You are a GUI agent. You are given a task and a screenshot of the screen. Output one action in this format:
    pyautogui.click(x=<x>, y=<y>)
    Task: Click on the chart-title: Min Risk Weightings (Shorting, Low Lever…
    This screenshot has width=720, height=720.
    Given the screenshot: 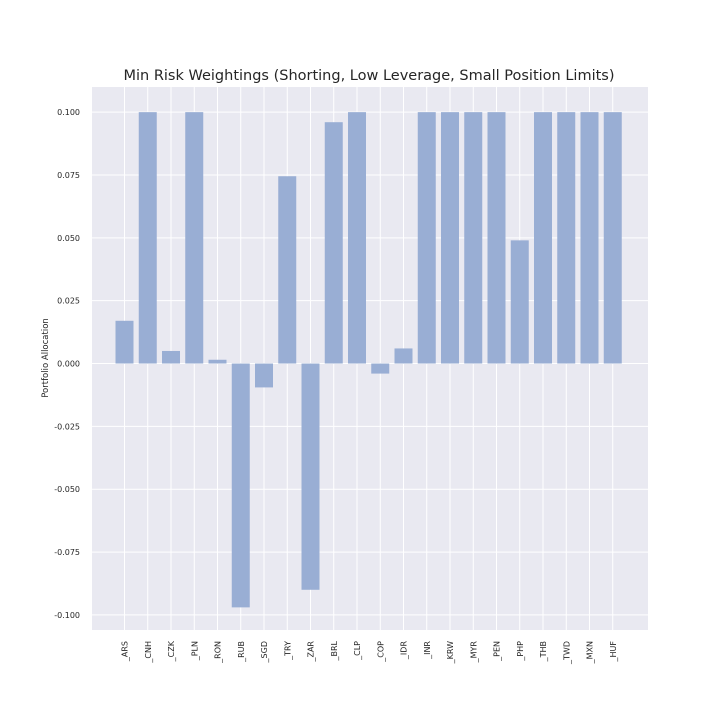 What is the action you would take?
    pyautogui.click(x=368, y=76)
    